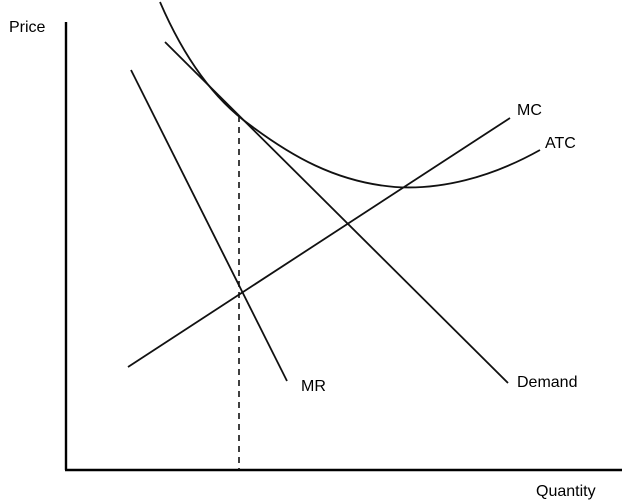 Image resolution: width=626 pixels, height=501 pixels. What do you see at coordinates (27, 27) in the screenshot?
I see `y-axis-label: Price` at bounding box center [27, 27].